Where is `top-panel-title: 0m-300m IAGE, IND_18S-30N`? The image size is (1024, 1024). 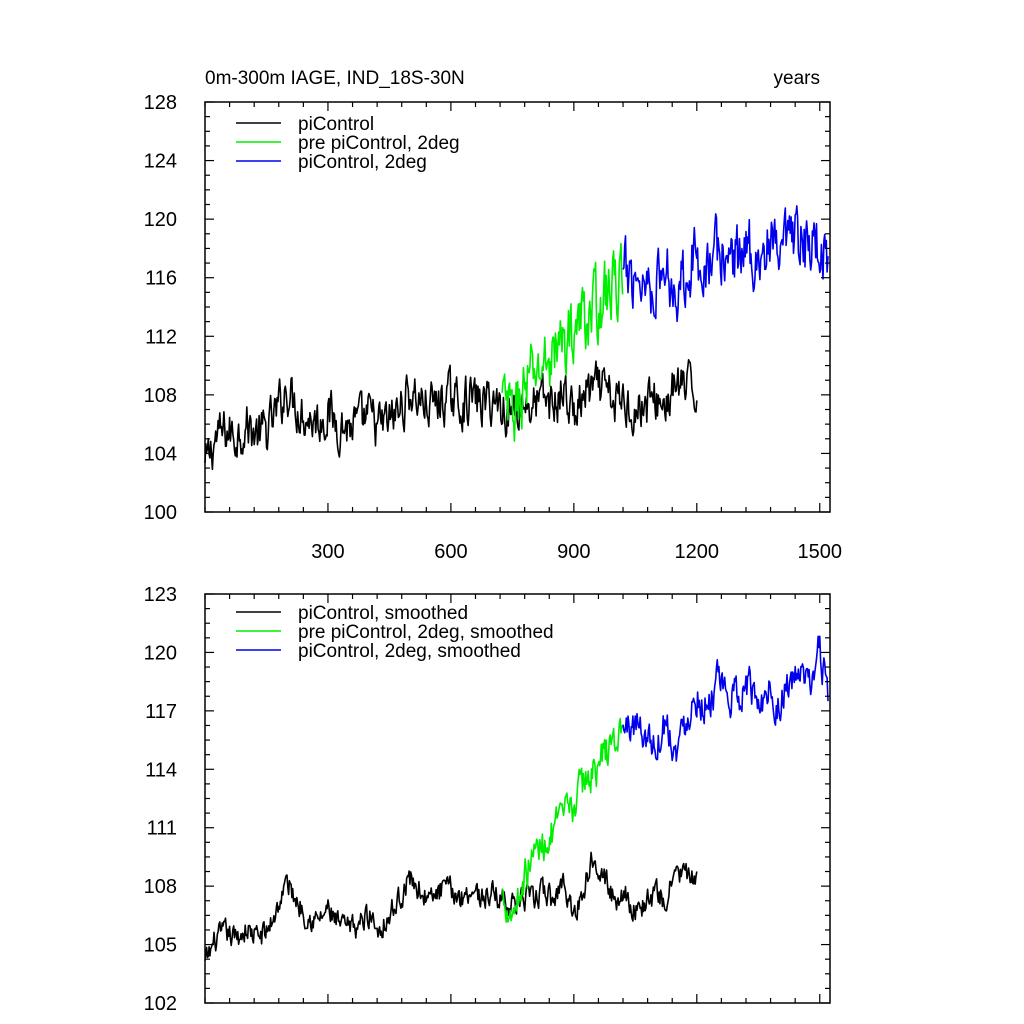
top-panel-title: 0m-300m IAGE, IND_18S-30N is located at coordinates (335, 78).